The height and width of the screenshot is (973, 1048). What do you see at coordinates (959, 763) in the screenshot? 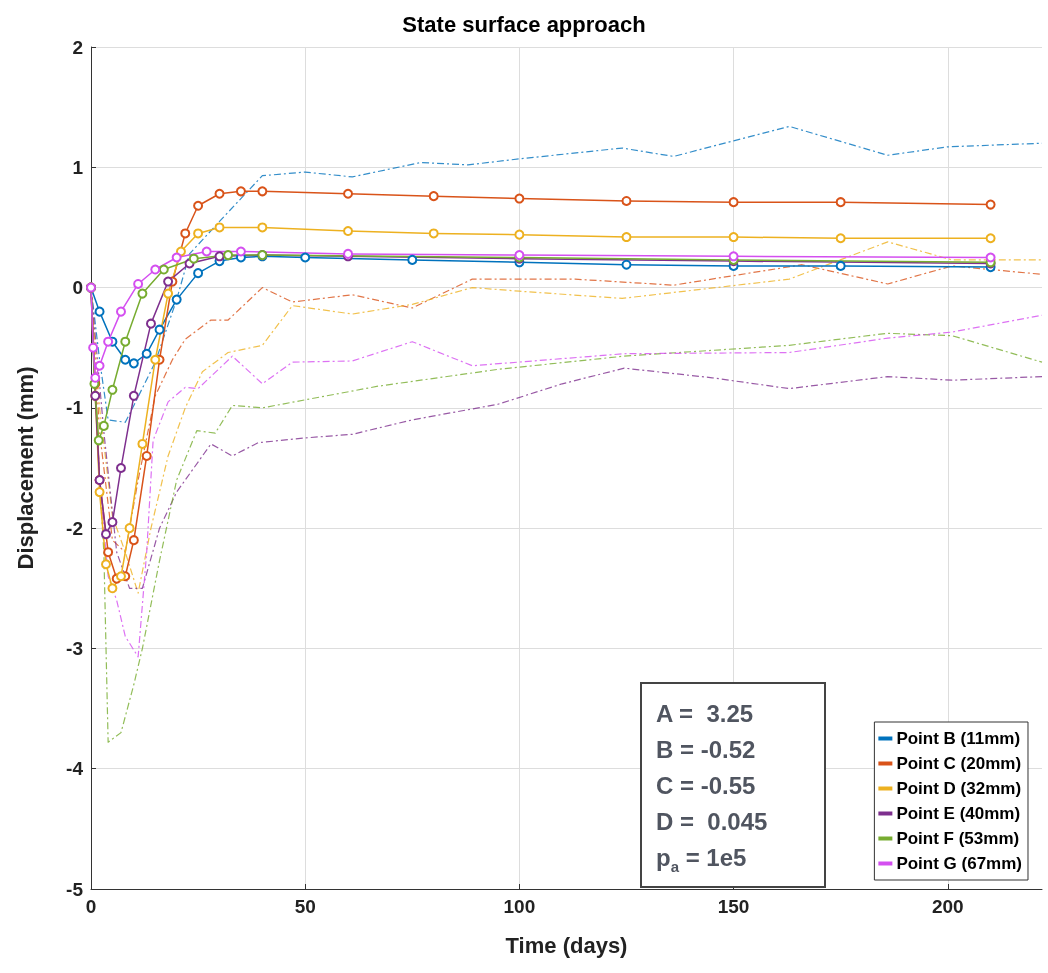
I see `legend-label: Point C (20mm)` at bounding box center [959, 763].